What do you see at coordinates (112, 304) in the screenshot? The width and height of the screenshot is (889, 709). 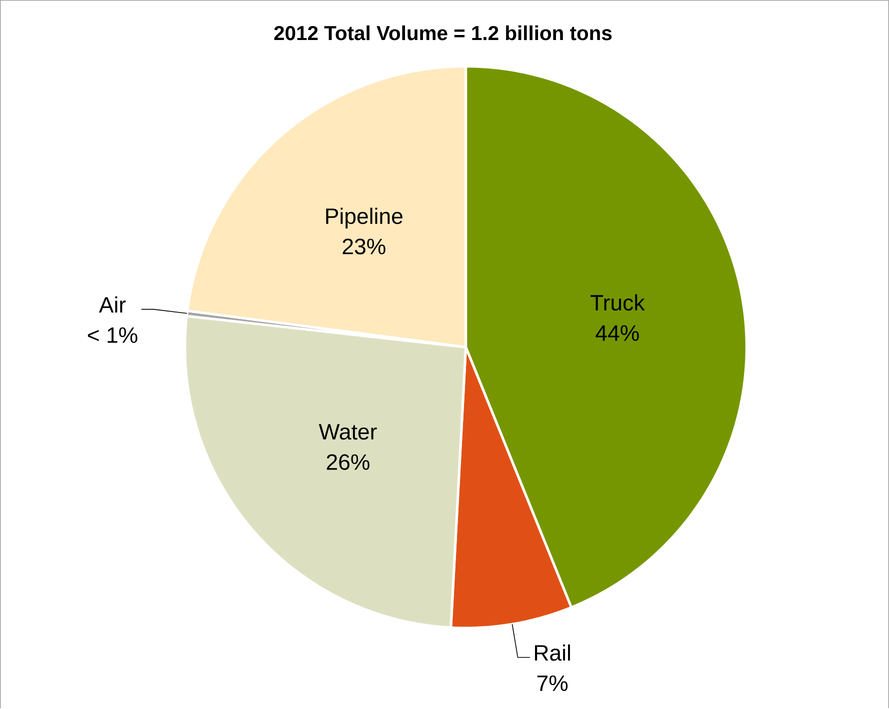 I see `slice-label: Air` at bounding box center [112, 304].